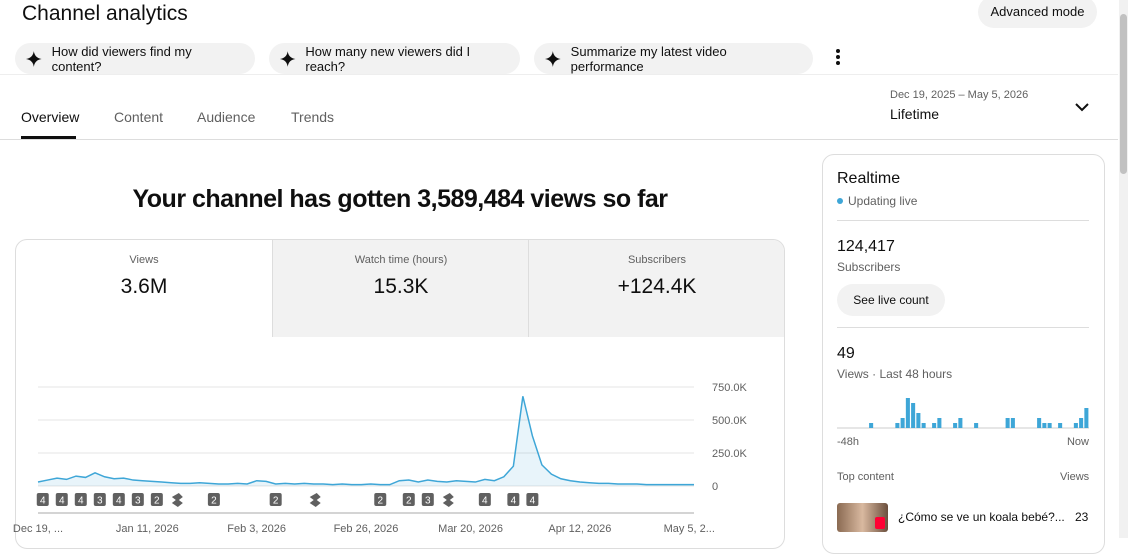  What do you see at coordinates (1082, 107) in the screenshot?
I see `dropdown-arrow` at bounding box center [1082, 107].